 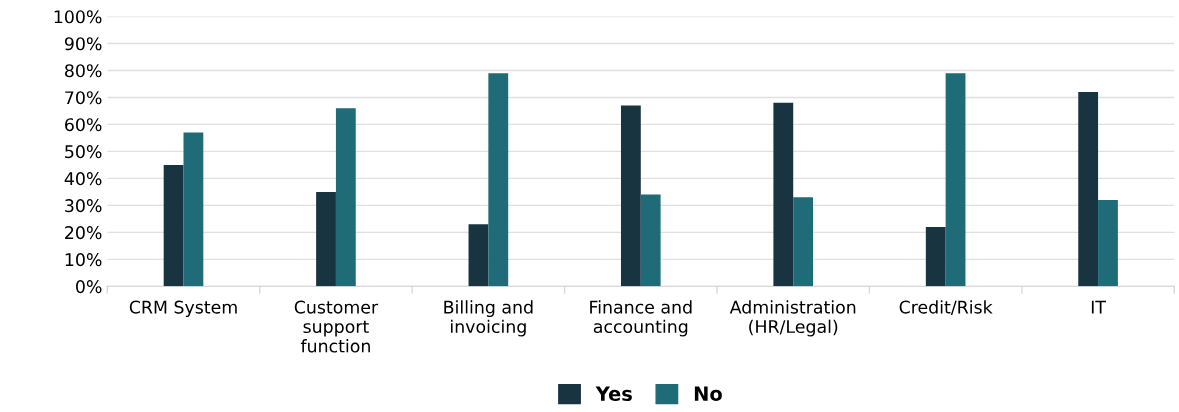 I want to click on y-tick-label: 70%, so click(x=83, y=98).